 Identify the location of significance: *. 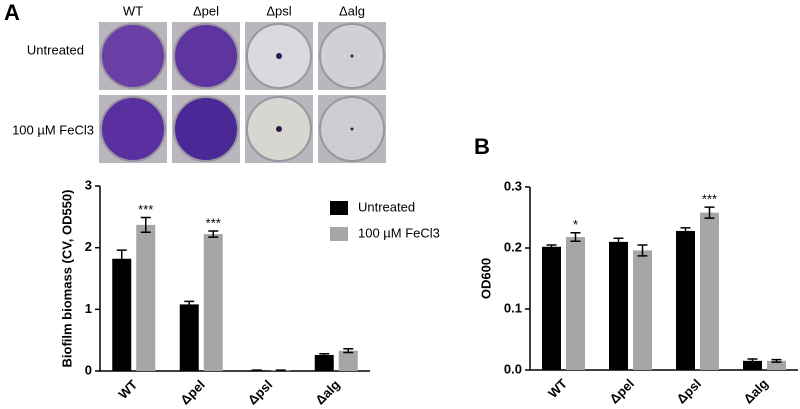
(575, 224).